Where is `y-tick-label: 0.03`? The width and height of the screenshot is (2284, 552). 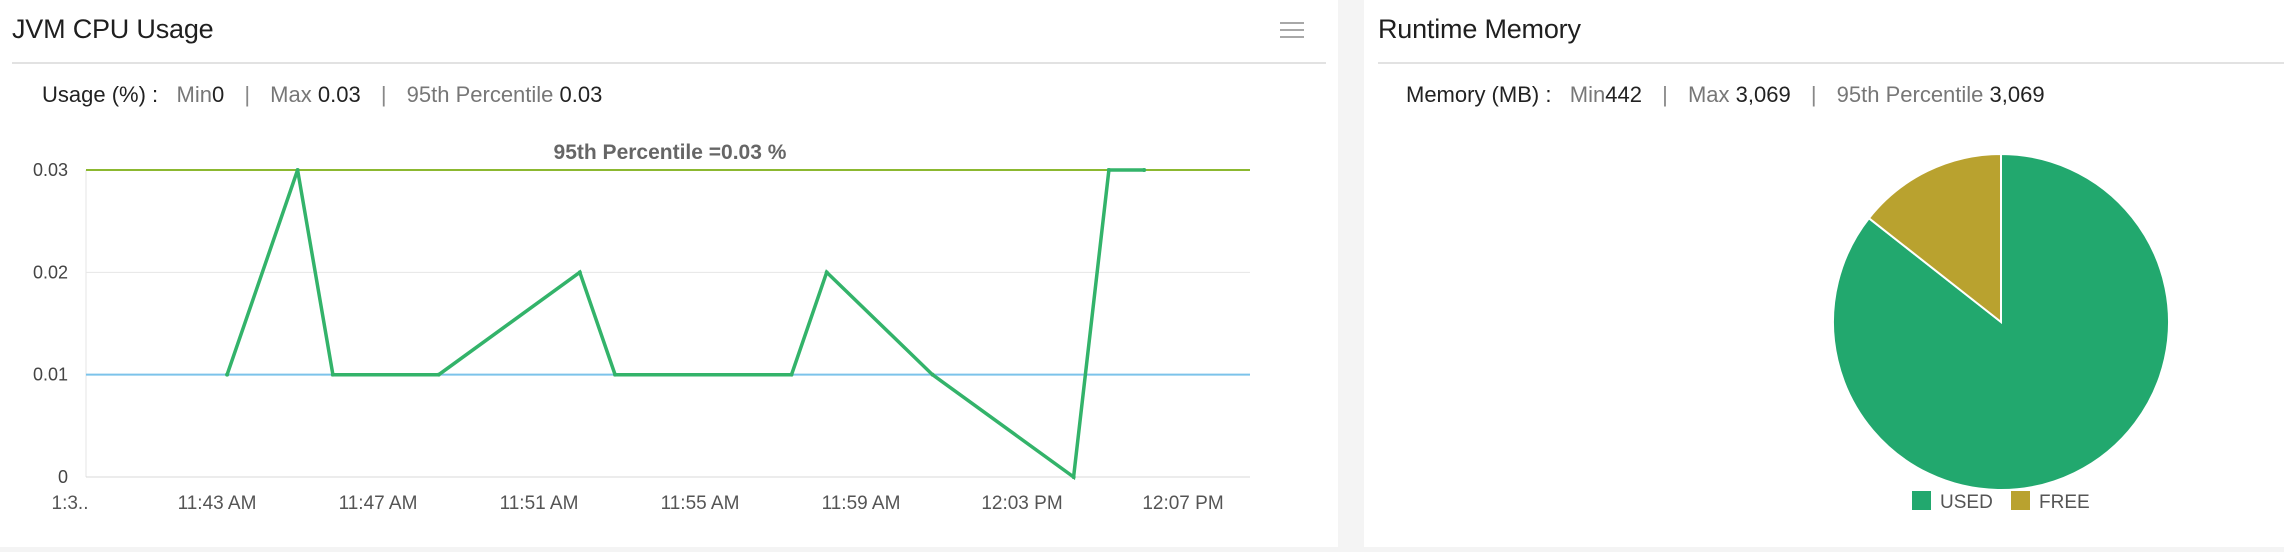
y-tick-label: 0.03 is located at coordinates (50, 170).